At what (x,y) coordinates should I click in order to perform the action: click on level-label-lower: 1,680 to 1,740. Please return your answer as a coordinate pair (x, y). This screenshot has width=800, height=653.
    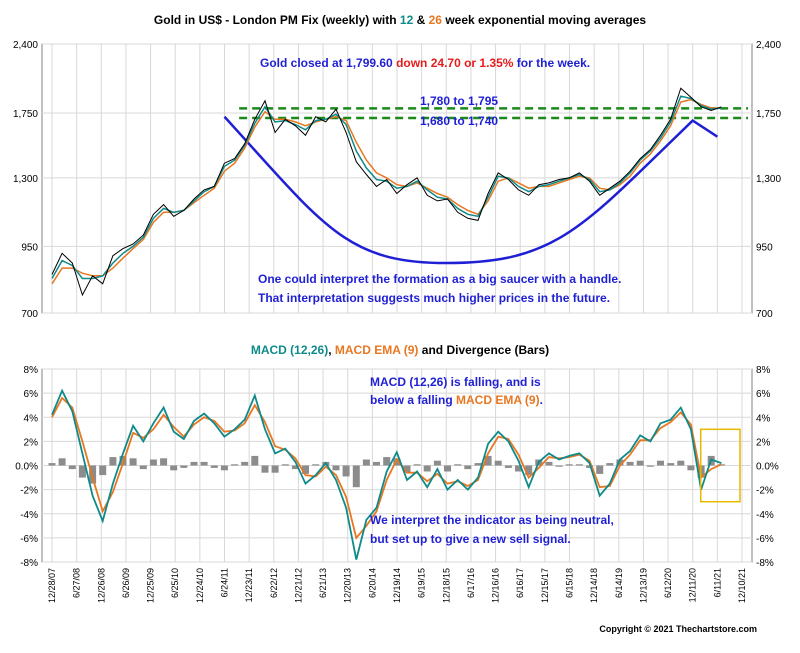
    Looking at the image, I should click on (459, 121).